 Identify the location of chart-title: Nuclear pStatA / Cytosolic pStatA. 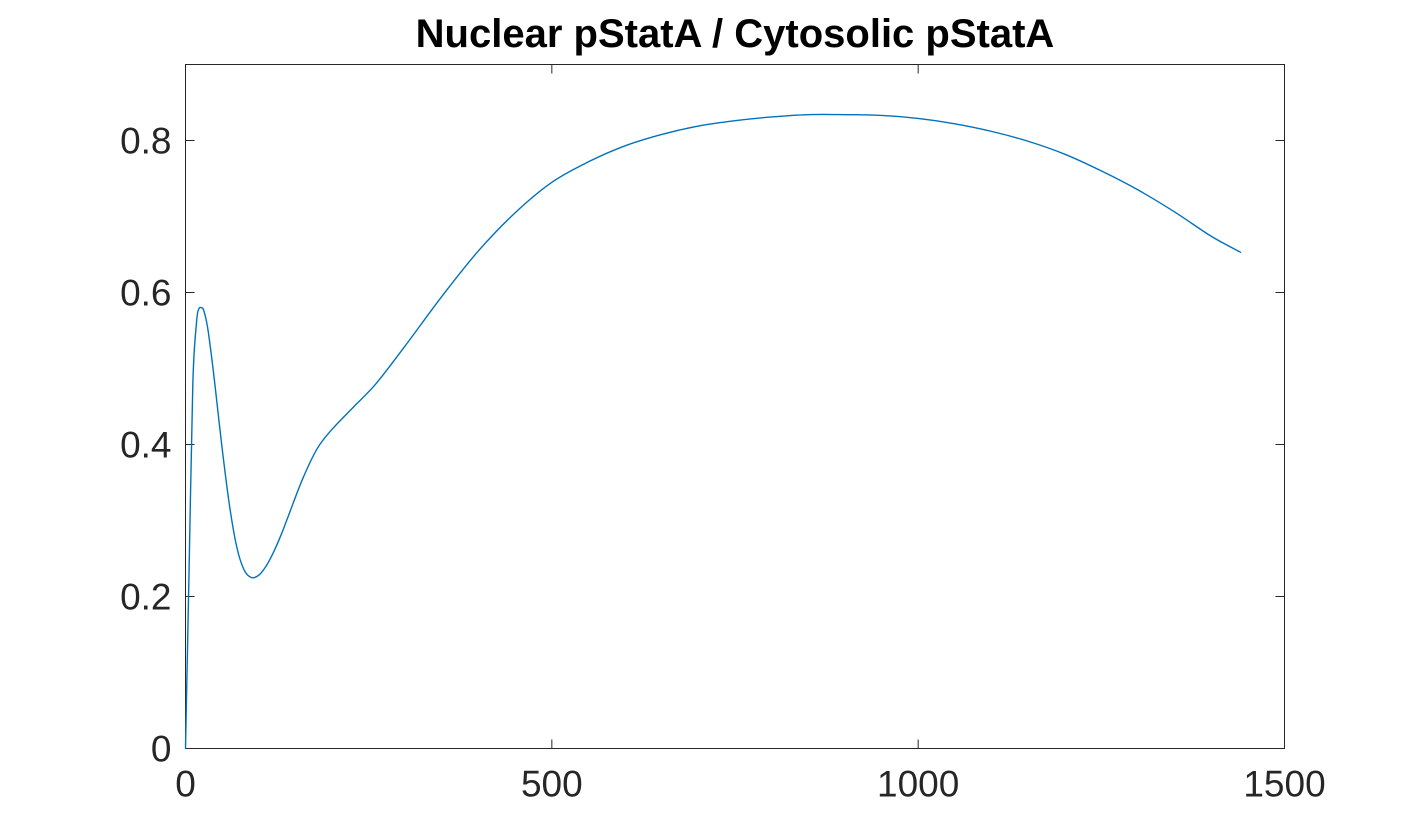
(735, 34).